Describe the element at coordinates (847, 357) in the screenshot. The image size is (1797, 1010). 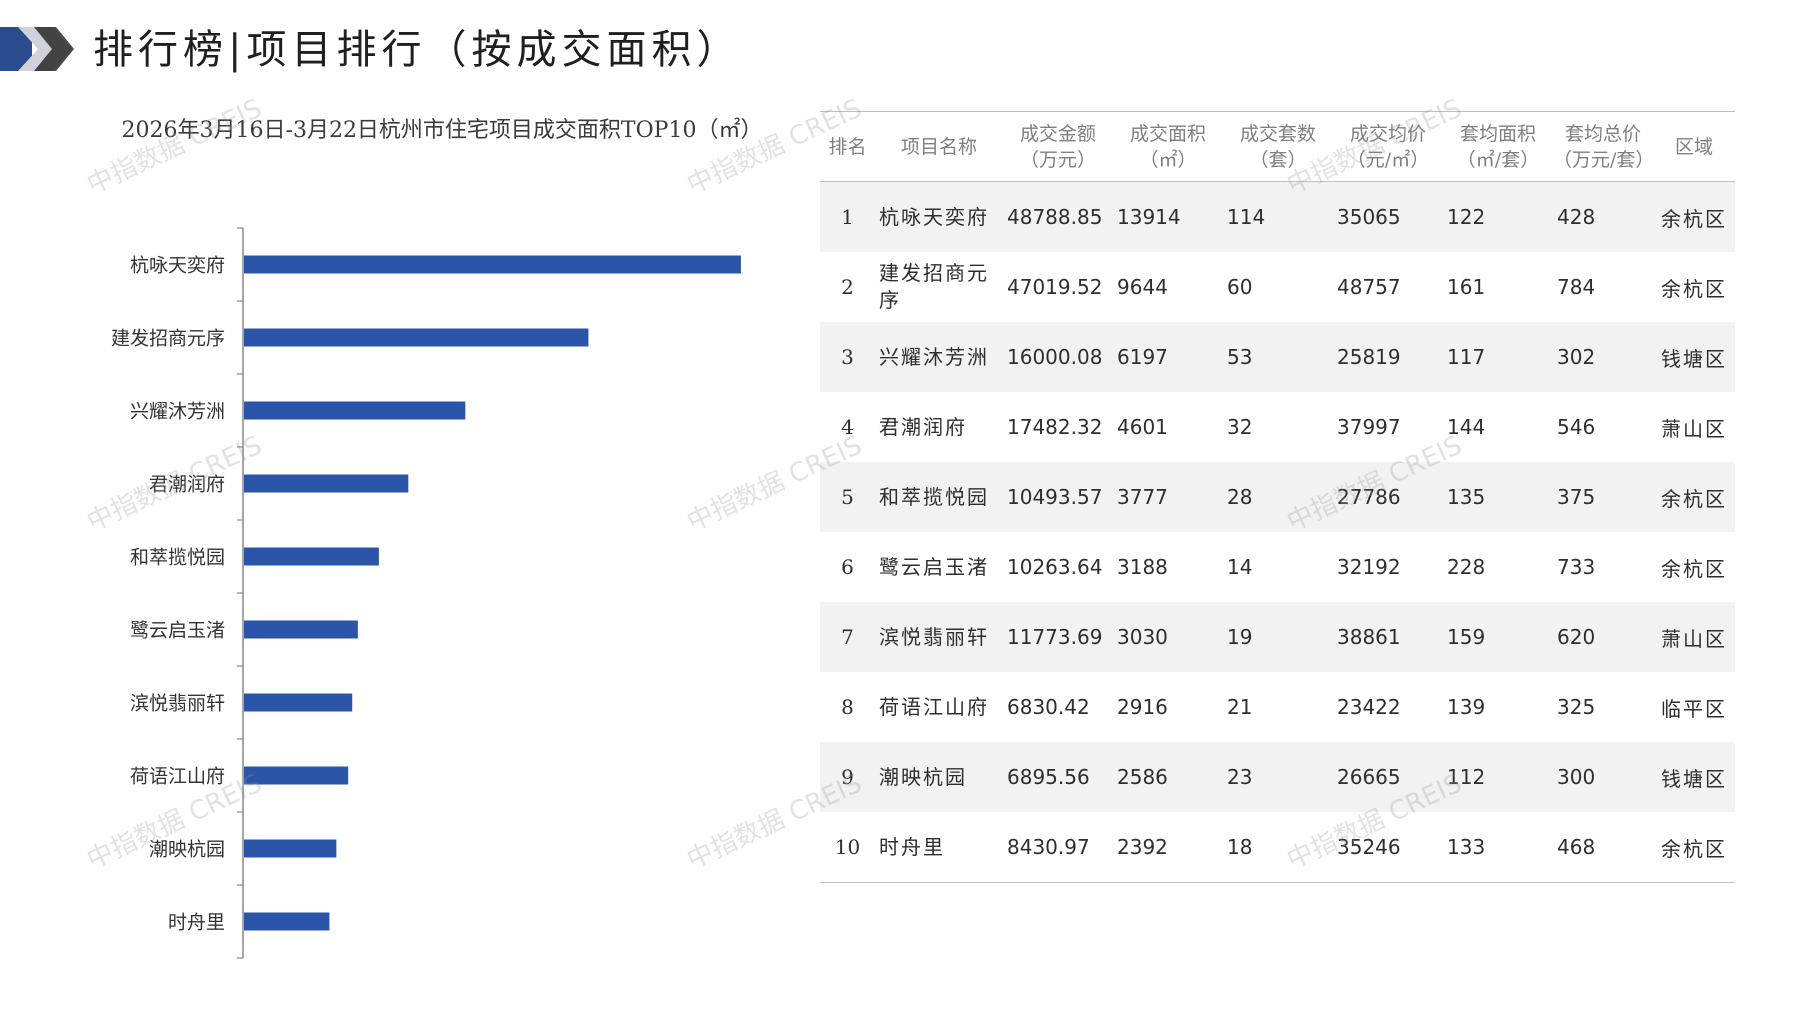
I see `table-cell: 3` at that location.